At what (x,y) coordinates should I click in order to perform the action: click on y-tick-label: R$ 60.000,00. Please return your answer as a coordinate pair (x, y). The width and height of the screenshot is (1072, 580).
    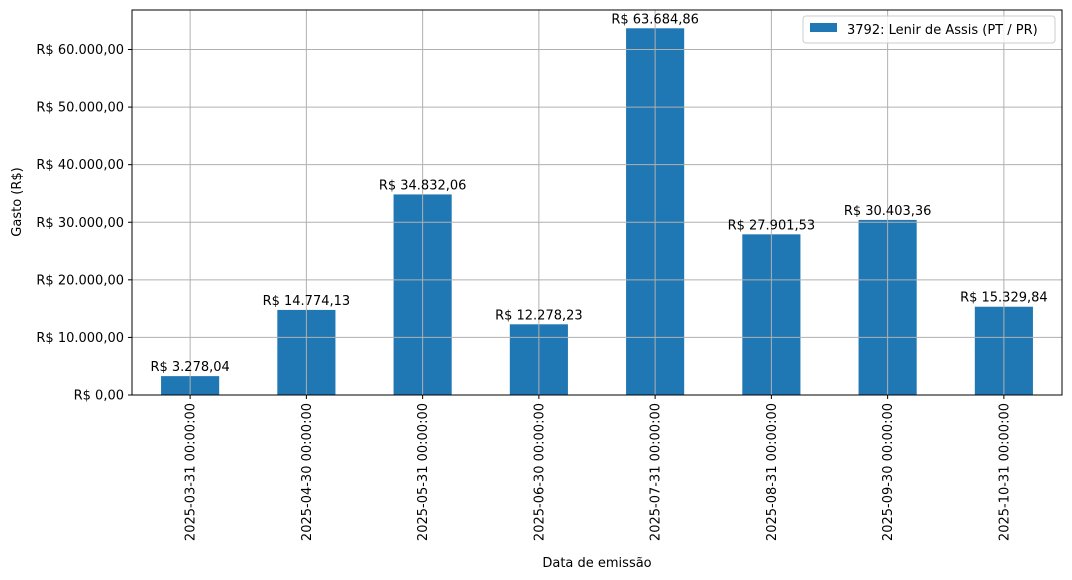
    Looking at the image, I should click on (80, 50).